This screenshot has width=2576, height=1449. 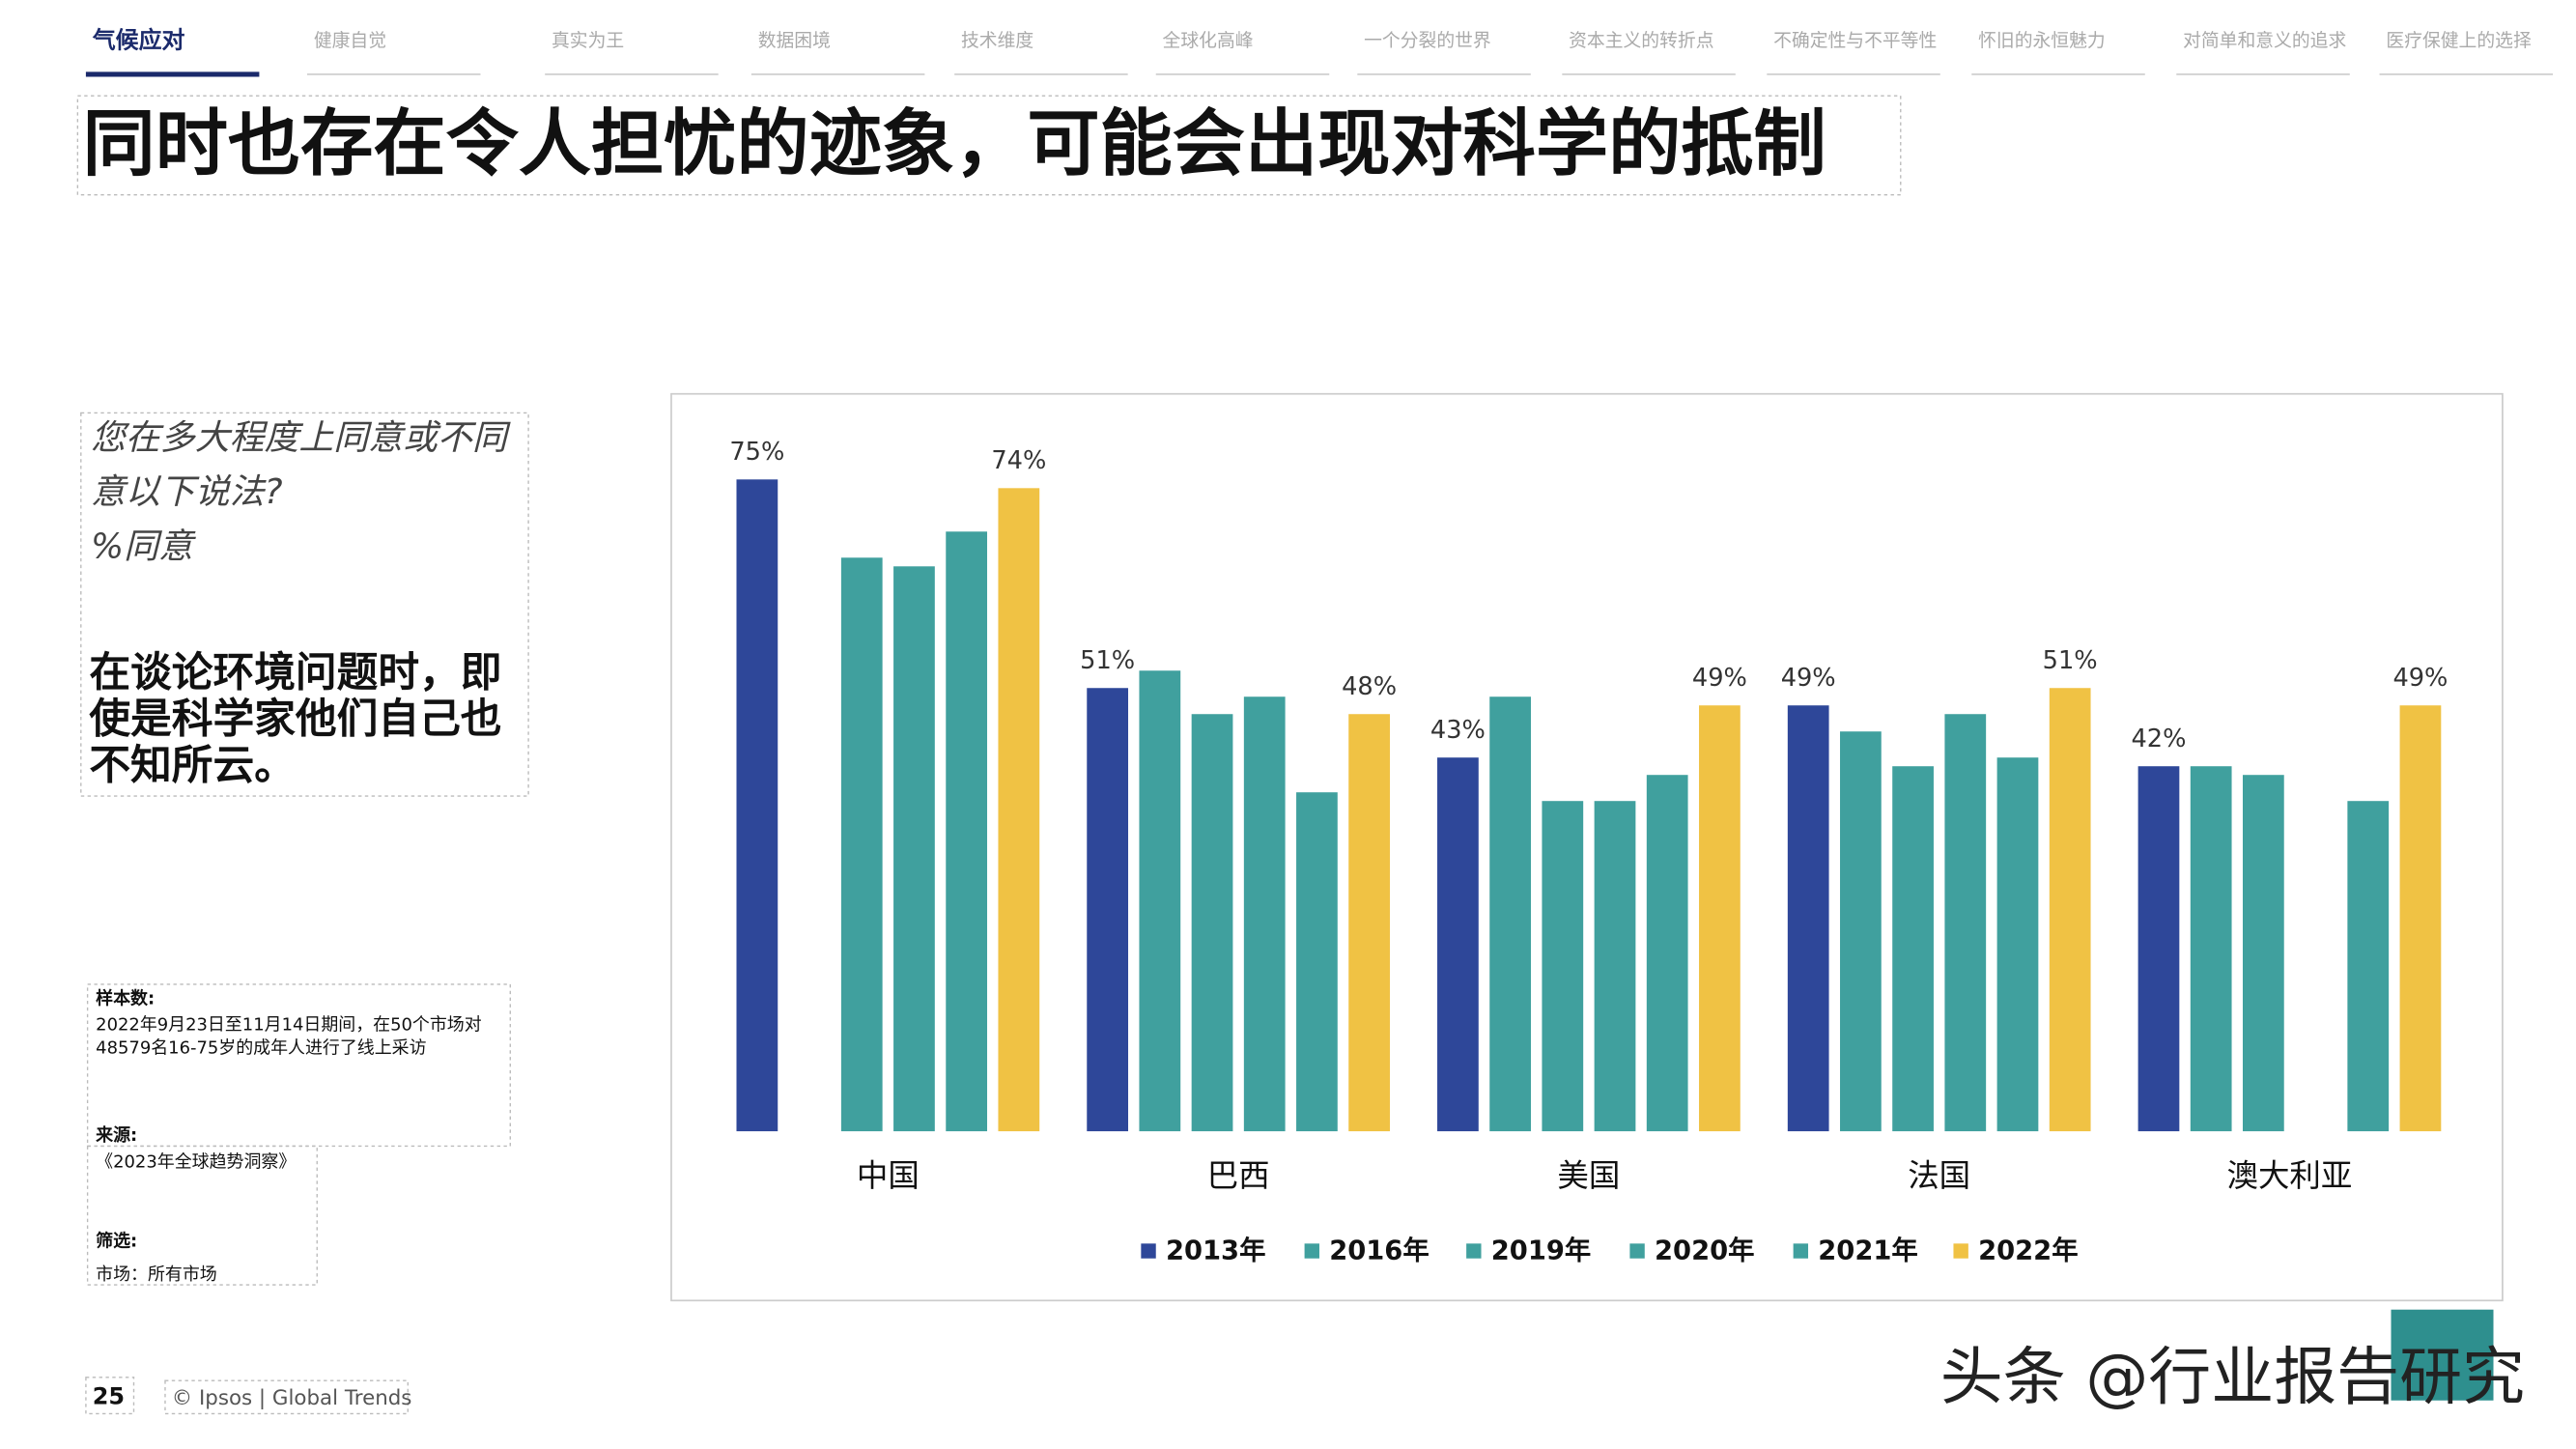 What do you see at coordinates (756, 452) in the screenshot?
I see `data-label: 75%` at bounding box center [756, 452].